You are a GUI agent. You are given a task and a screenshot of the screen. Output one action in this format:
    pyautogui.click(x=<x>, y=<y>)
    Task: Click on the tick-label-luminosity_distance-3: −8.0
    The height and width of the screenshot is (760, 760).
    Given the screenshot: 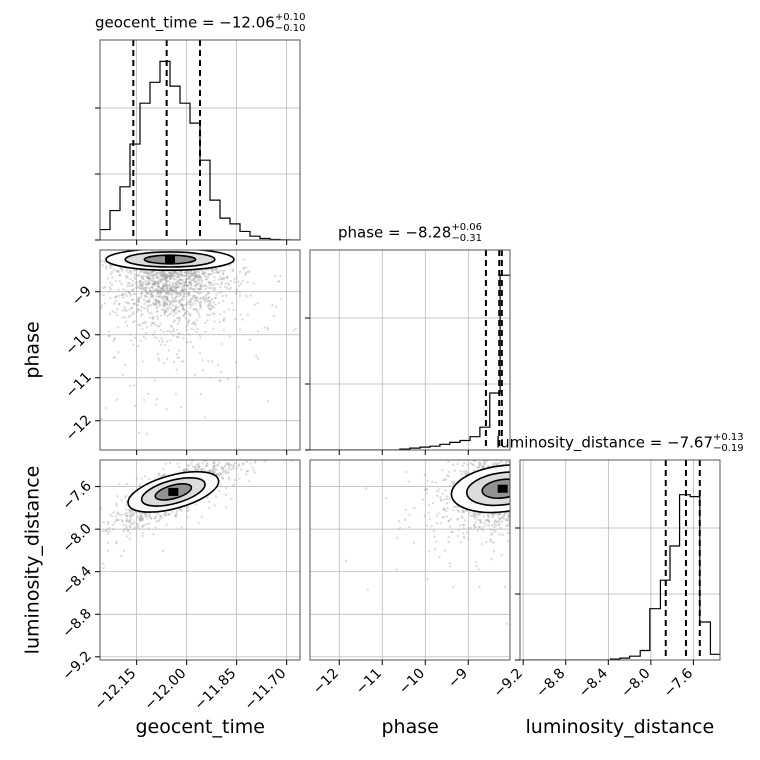 What is the action you would take?
    pyautogui.click(x=76, y=538)
    